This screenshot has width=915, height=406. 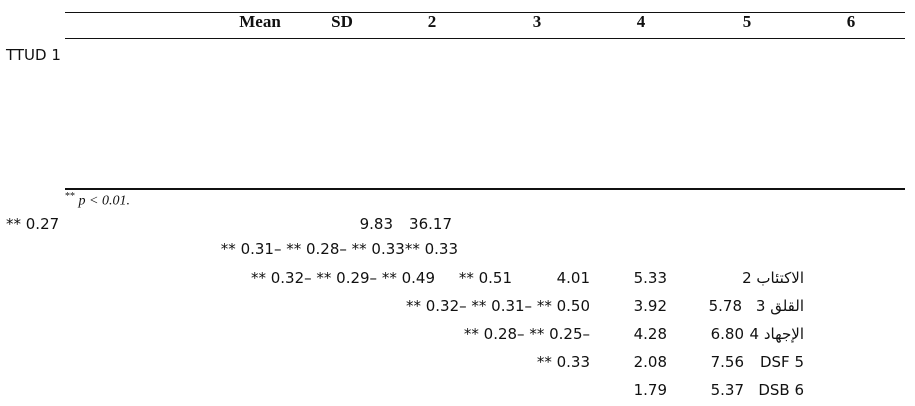 I want to click on text-fragment: 9.83, so click(x=376, y=224).